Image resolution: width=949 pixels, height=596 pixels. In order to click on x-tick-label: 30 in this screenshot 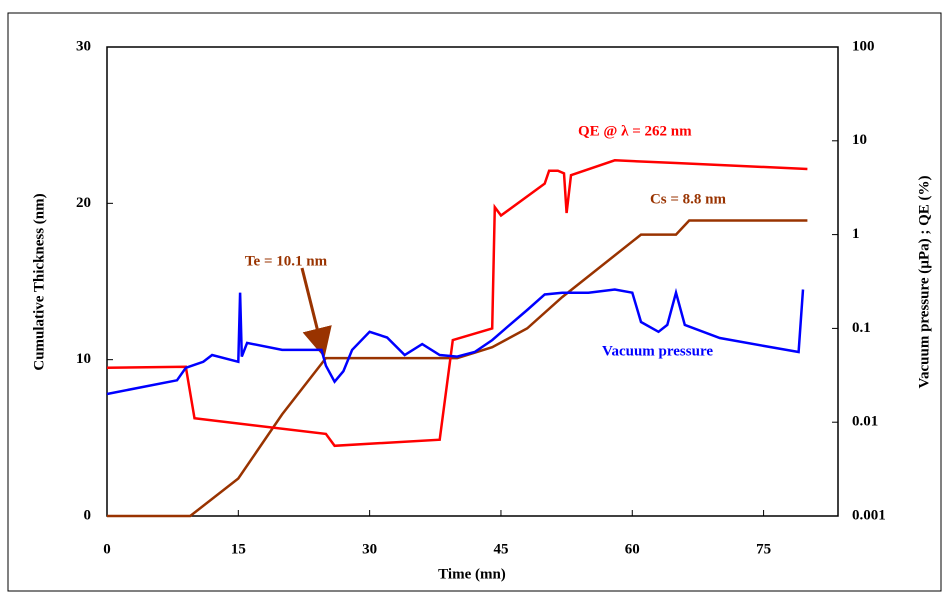, I will do `click(369, 549)`.